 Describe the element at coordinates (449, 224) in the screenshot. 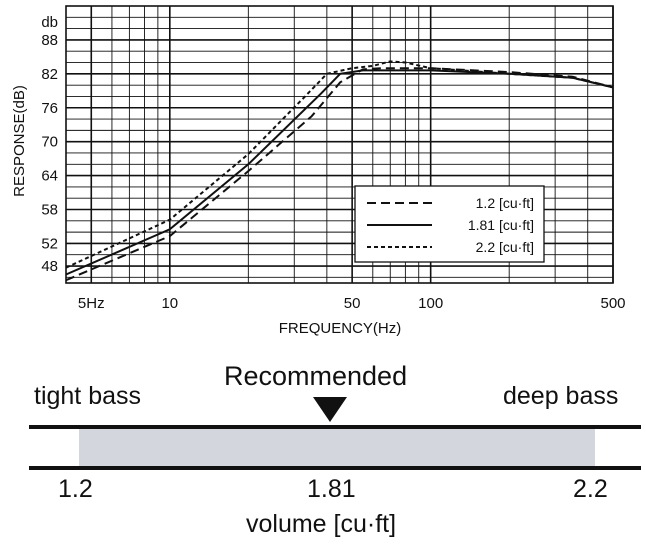

I see `legend: 1.2 [cu·ft] 1.81 [cu·ft] 2.2 [cu·ft]` at that location.